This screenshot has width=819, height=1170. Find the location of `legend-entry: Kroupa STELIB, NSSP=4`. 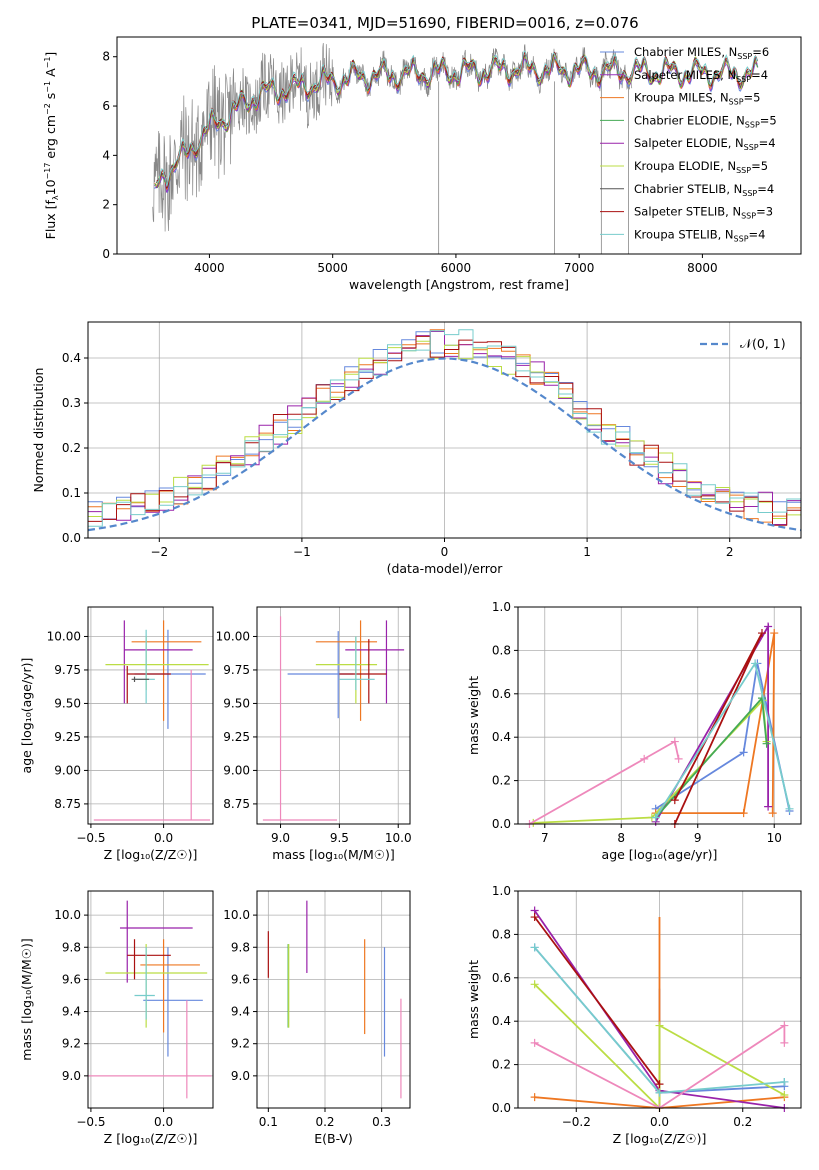

legend-entry: Kroupa STELIB, NSSP=4 is located at coordinates (699, 235).